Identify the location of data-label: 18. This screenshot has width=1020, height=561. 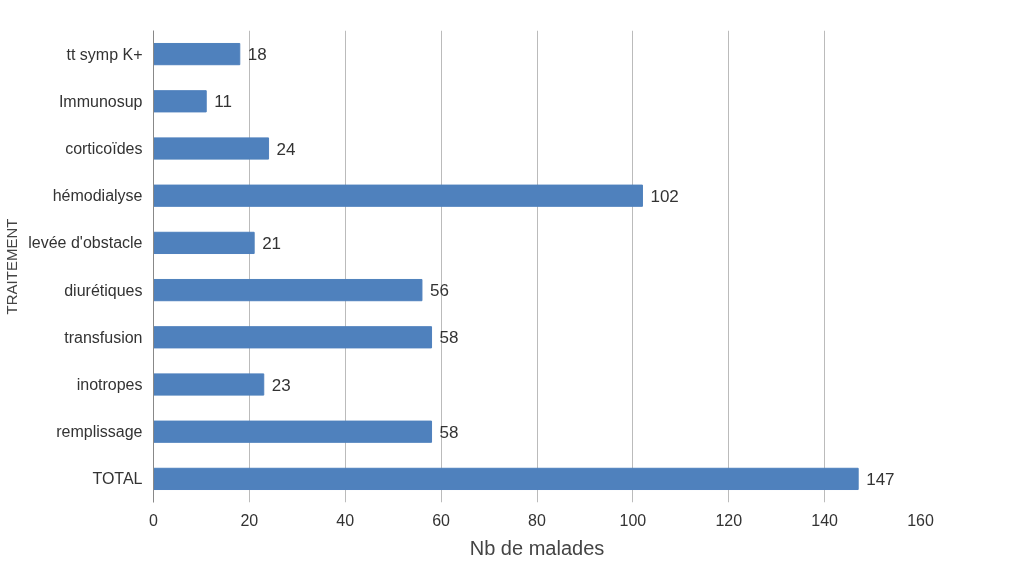
(257, 55).